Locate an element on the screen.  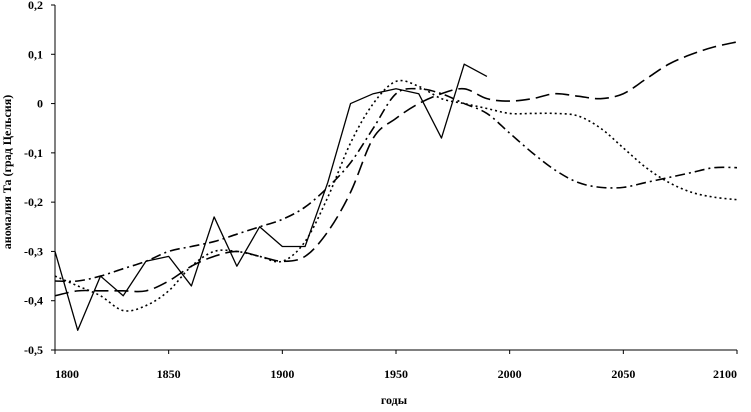
x-tick-label: 2050 is located at coordinates (623, 374).